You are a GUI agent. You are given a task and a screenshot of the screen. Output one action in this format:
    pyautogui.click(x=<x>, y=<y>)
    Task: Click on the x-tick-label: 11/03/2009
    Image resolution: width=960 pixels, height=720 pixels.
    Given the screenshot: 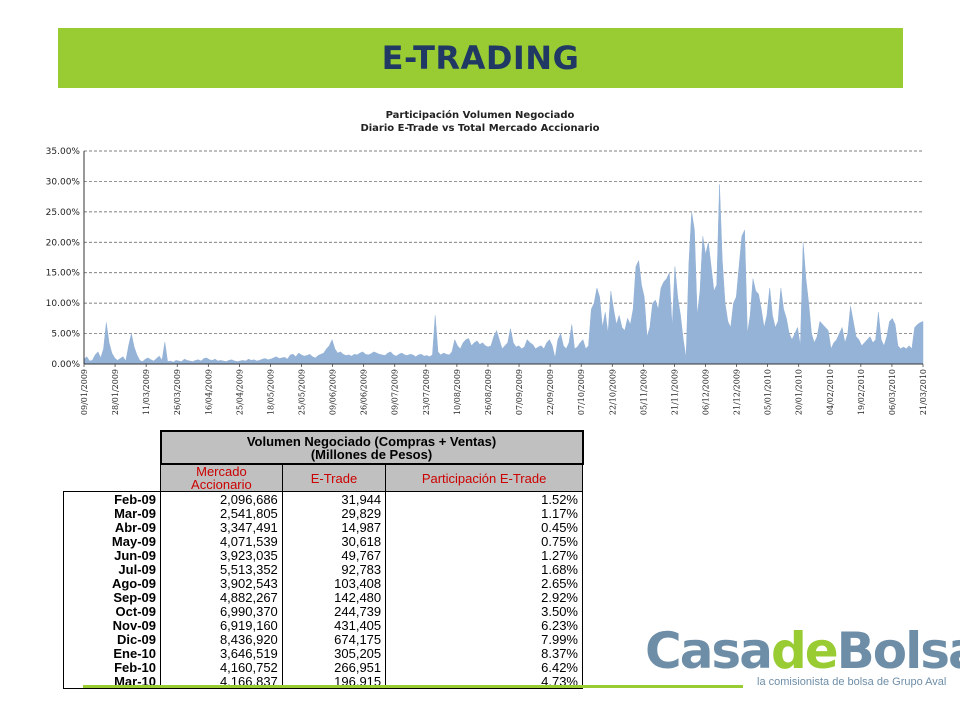 What is the action you would take?
    pyautogui.click(x=146, y=392)
    